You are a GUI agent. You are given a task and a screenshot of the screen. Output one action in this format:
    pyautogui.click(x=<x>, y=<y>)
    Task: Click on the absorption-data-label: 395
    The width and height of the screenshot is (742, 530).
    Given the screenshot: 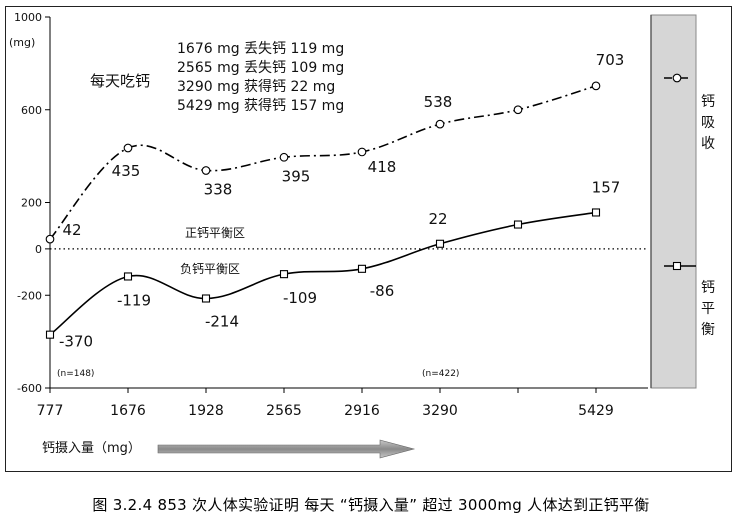 What is the action you would take?
    pyautogui.click(x=296, y=176)
    